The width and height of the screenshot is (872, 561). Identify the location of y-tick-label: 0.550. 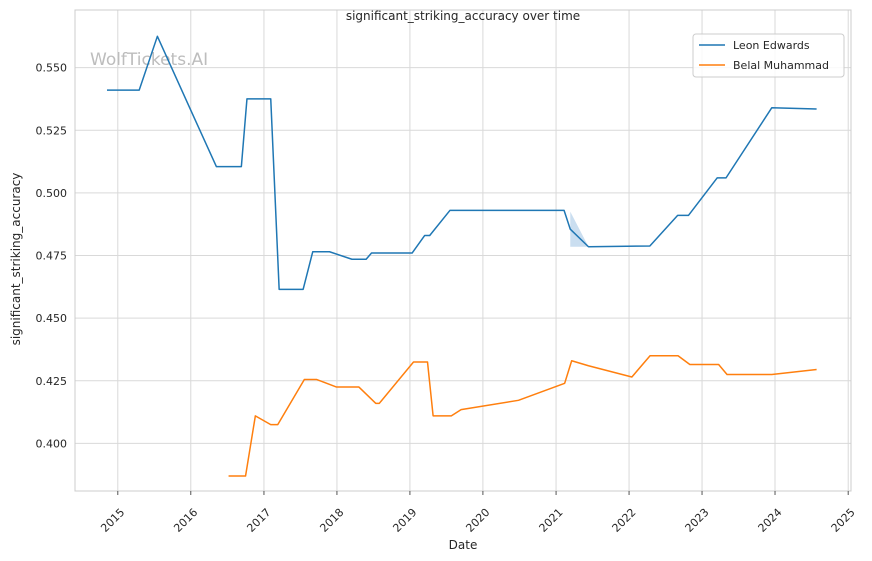
(52, 68).